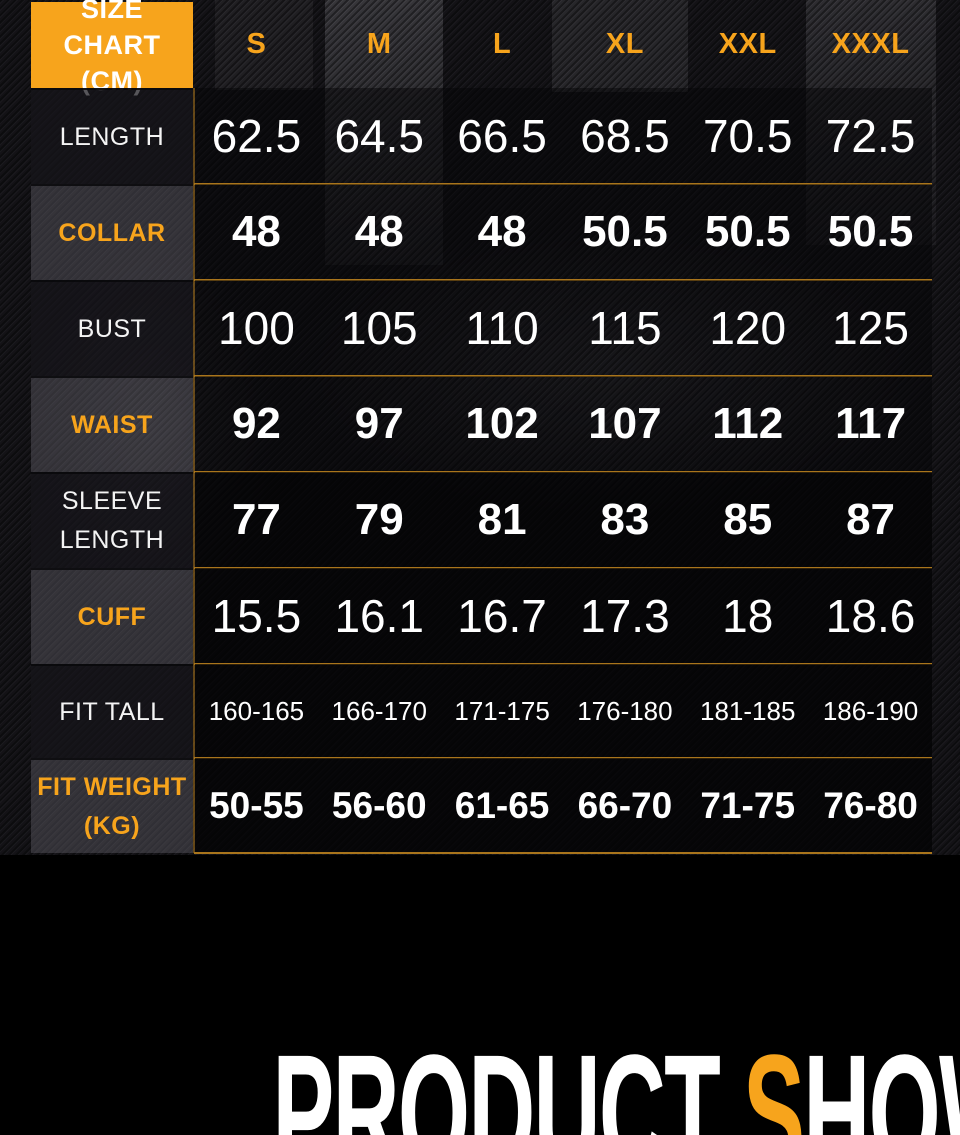 Image resolution: width=960 pixels, height=1135 pixels. I want to click on value-cell: 110, so click(502, 328).